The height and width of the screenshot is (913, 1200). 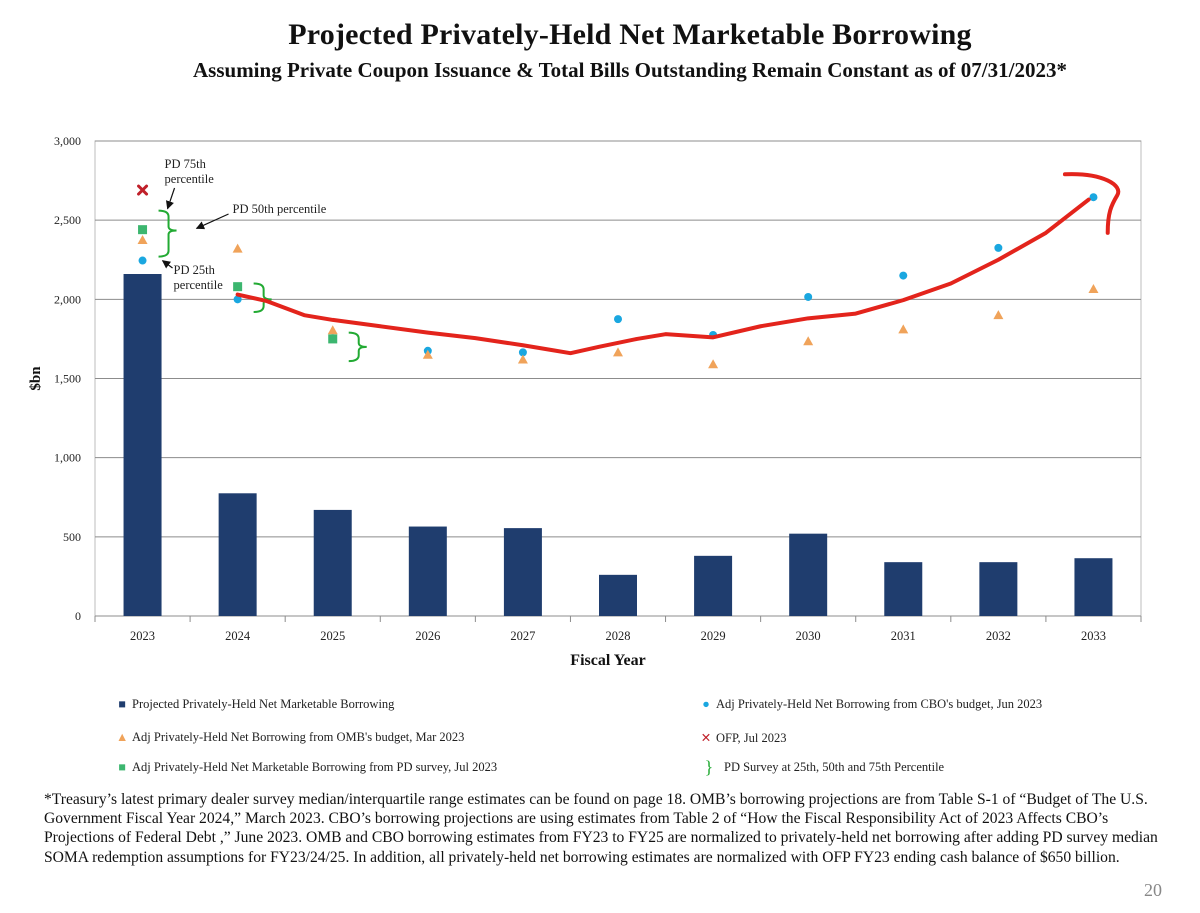 What do you see at coordinates (78, 616) in the screenshot?
I see `y-tick-label: 0` at bounding box center [78, 616].